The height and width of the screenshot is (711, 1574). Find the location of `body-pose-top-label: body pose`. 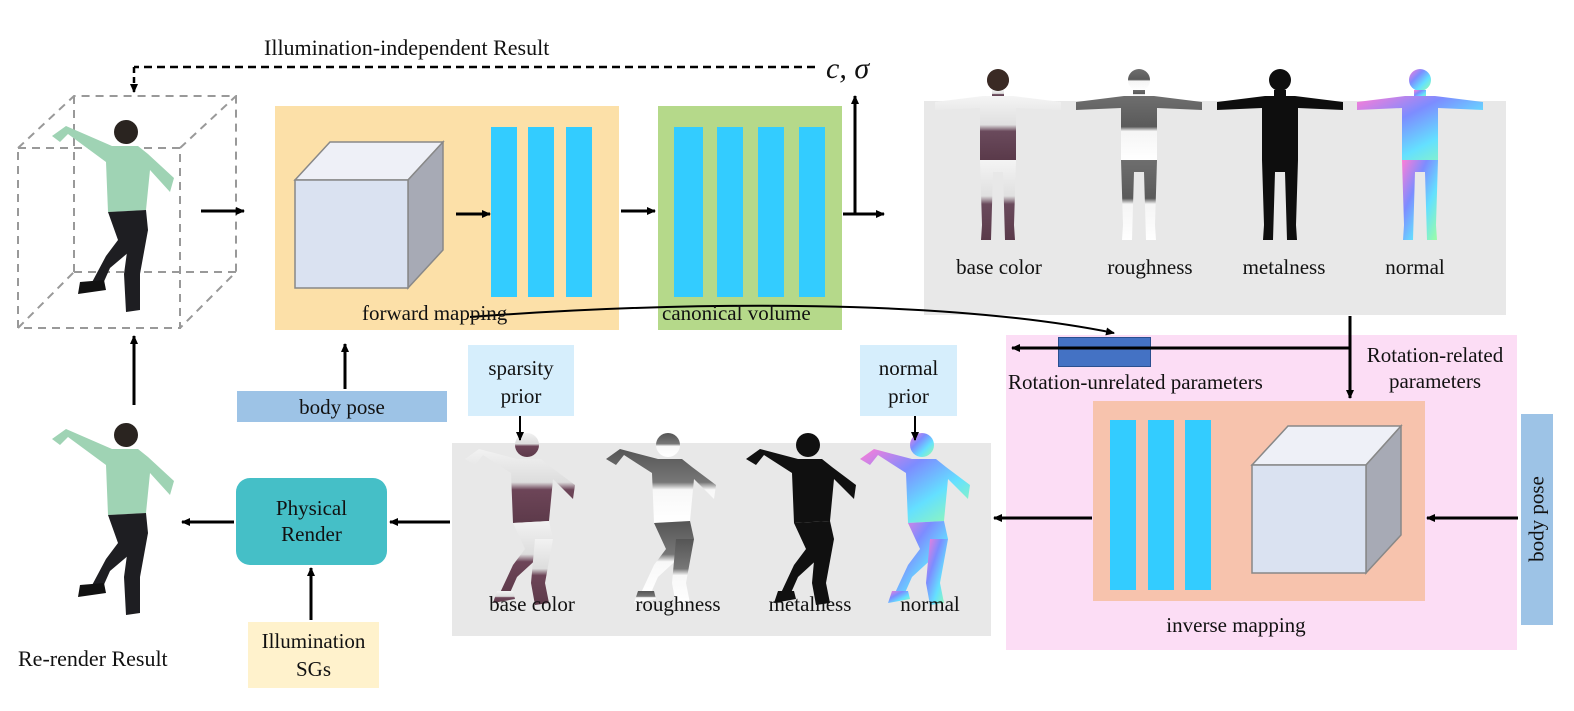

body-pose-top-label: body pose is located at coordinates (342, 407).